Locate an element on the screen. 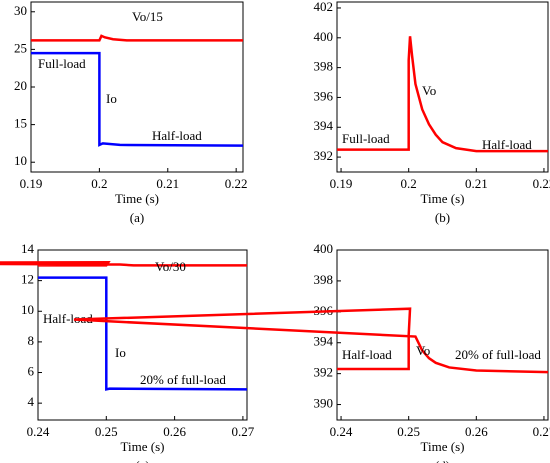  panel-label: (b) is located at coordinates (442, 217).